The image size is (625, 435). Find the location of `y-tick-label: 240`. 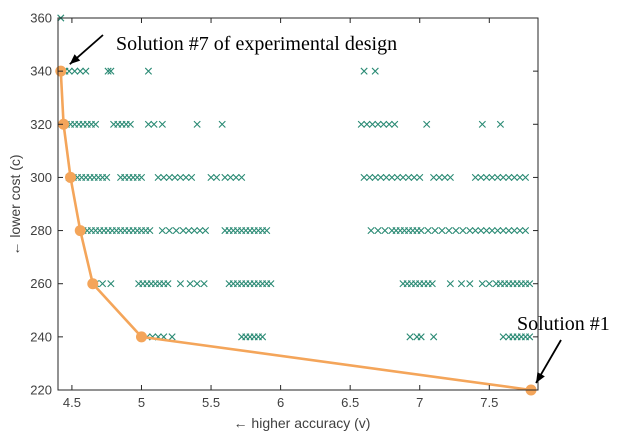

y-tick-label: 240 is located at coordinates (41, 336).